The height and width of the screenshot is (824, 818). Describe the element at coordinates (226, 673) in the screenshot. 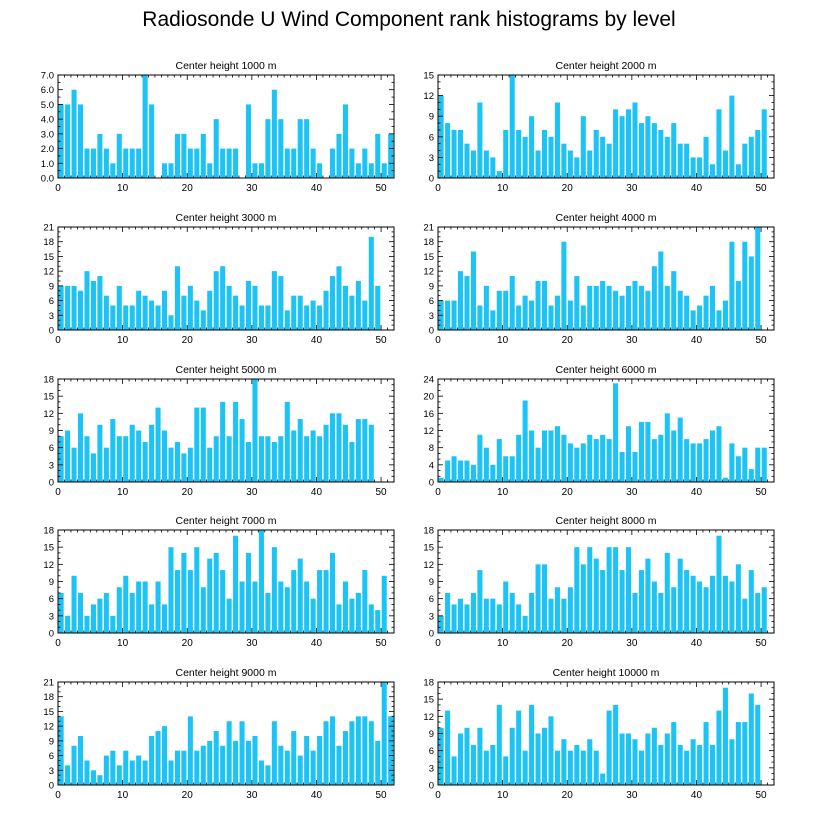

I see `panel-title: Center height 9000 m` at that location.